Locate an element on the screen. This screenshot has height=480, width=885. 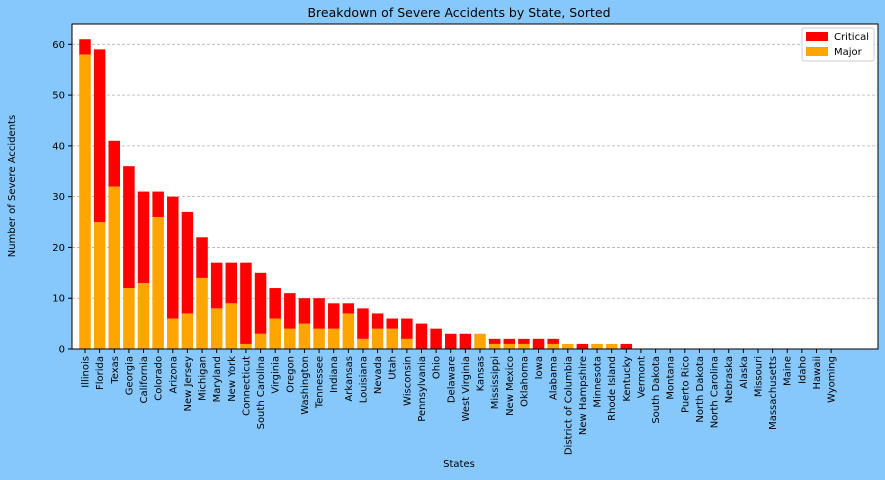
x-tick-label: Hawaii is located at coordinates (817, 373).